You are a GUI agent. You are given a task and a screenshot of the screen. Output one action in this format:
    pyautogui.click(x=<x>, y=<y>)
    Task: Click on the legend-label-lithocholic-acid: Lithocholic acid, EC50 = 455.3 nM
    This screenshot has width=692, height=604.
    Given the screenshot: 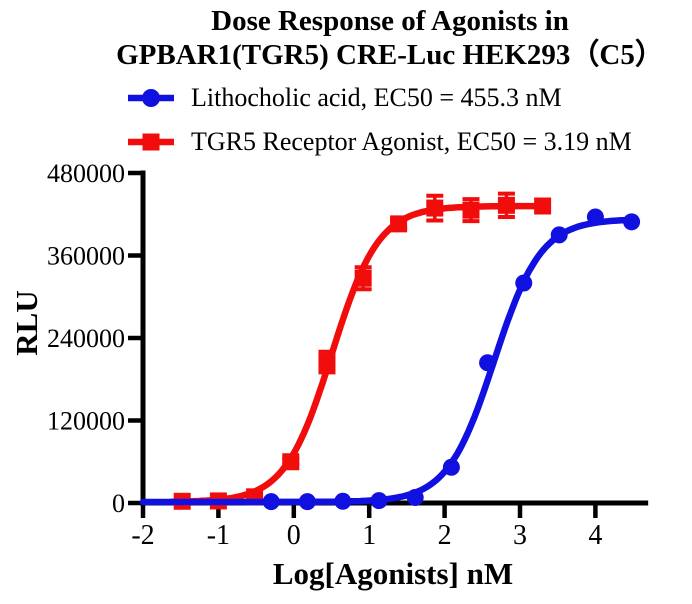 What is the action you would take?
    pyautogui.click(x=376, y=97)
    